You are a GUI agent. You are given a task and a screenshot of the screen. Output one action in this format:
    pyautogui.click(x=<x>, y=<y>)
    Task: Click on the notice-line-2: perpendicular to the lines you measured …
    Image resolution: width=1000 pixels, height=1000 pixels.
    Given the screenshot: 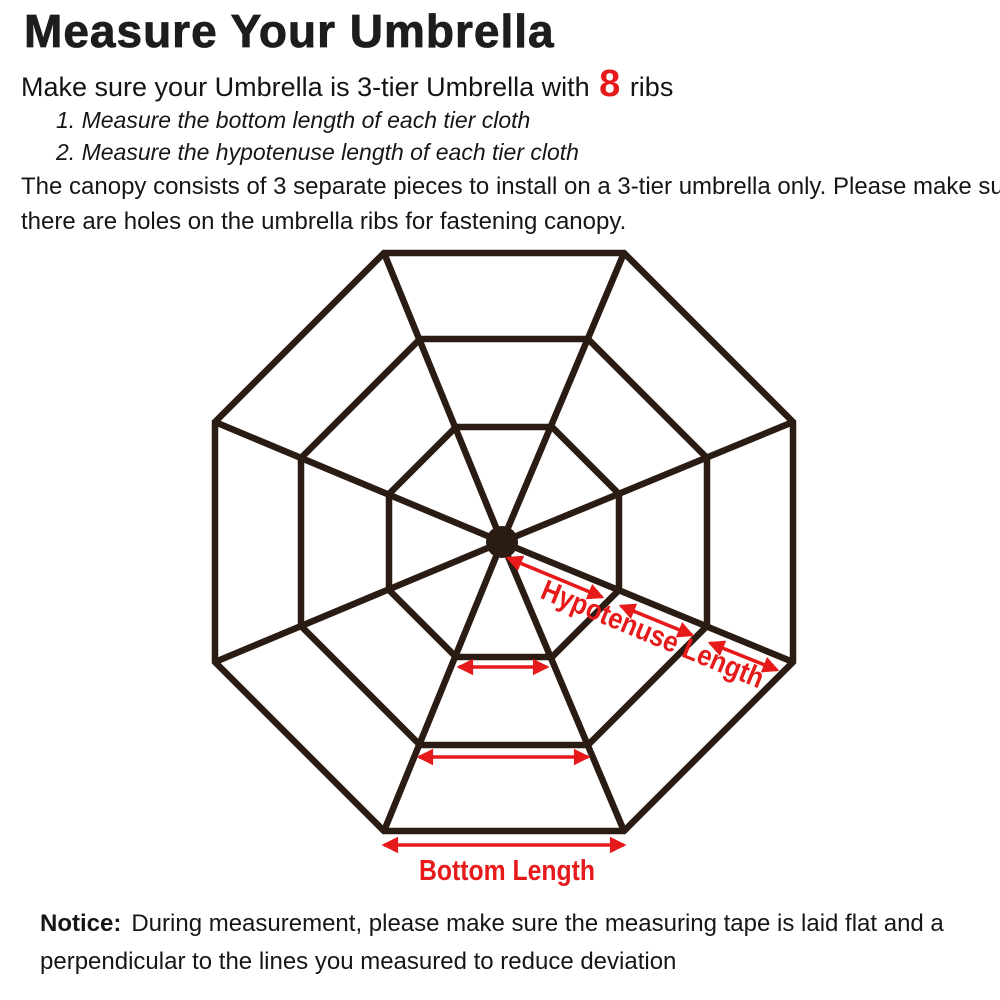 What is the action you would take?
    pyautogui.click(x=358, y=961)
    